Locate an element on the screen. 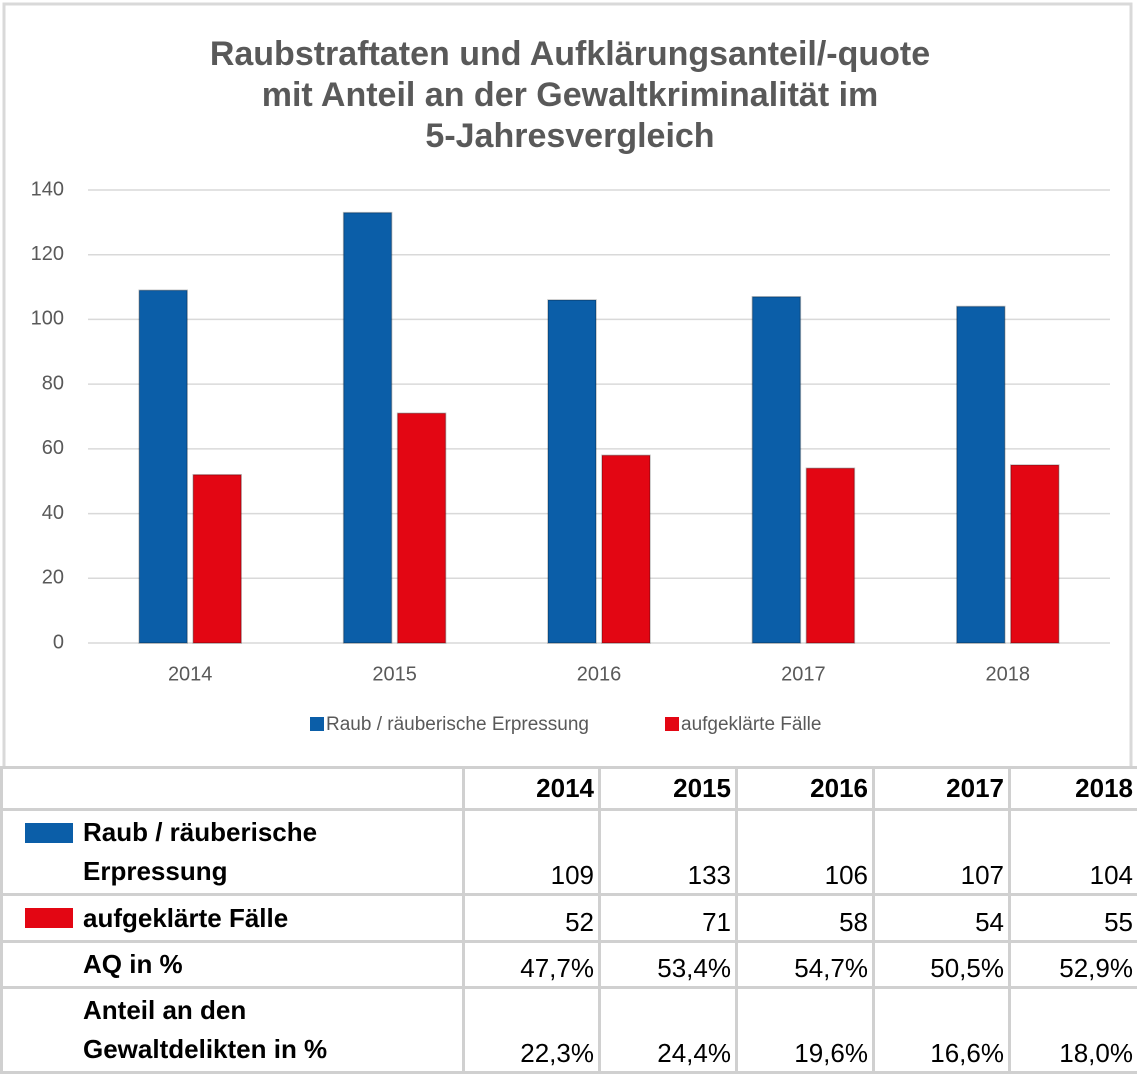 The height and width of the screenshot is (1074, 1137). y-tick-label: 100 is located at coordinates (47, 319).